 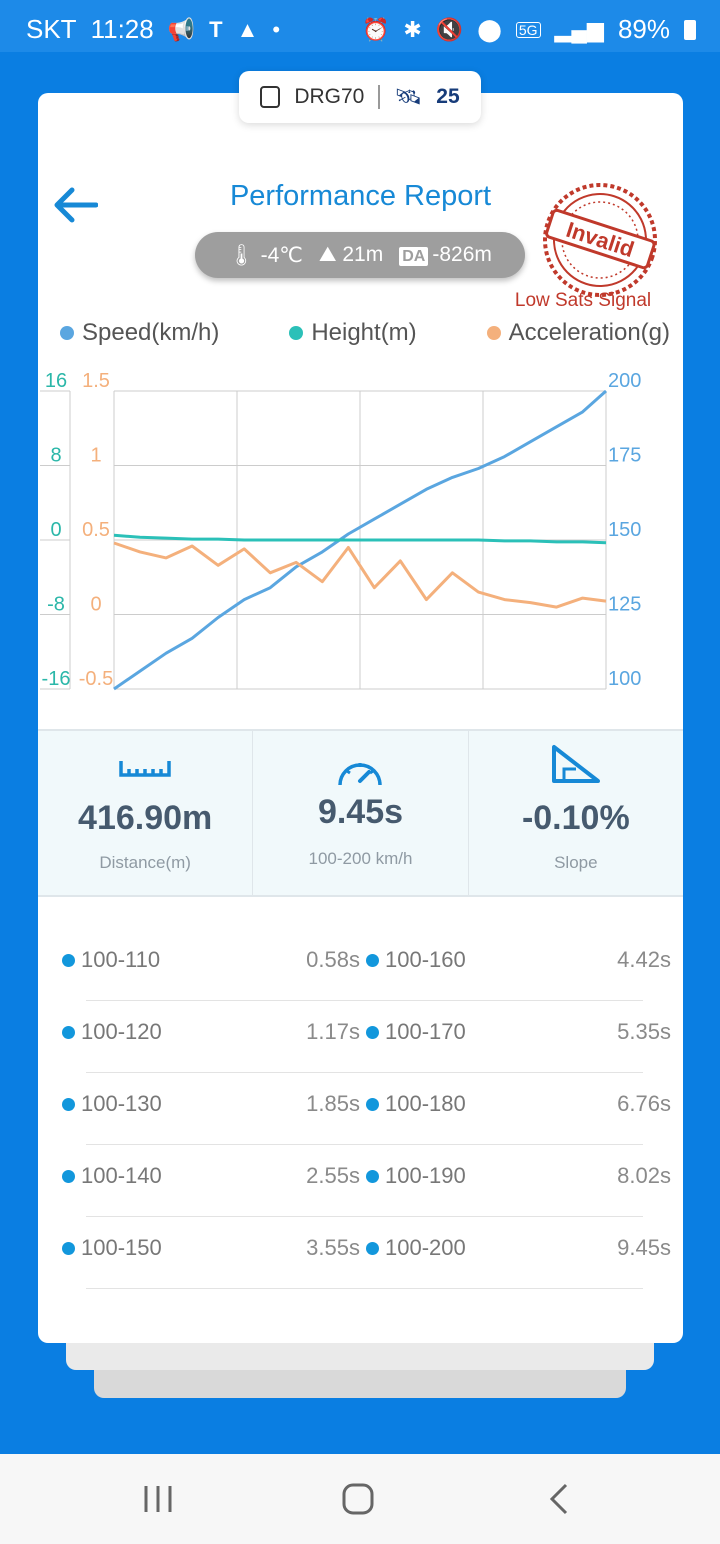 What do you see at coordinates (375, 29) in the screenshot?
I see `alarm-icon: ⏰` at bounding box center [375, 29].